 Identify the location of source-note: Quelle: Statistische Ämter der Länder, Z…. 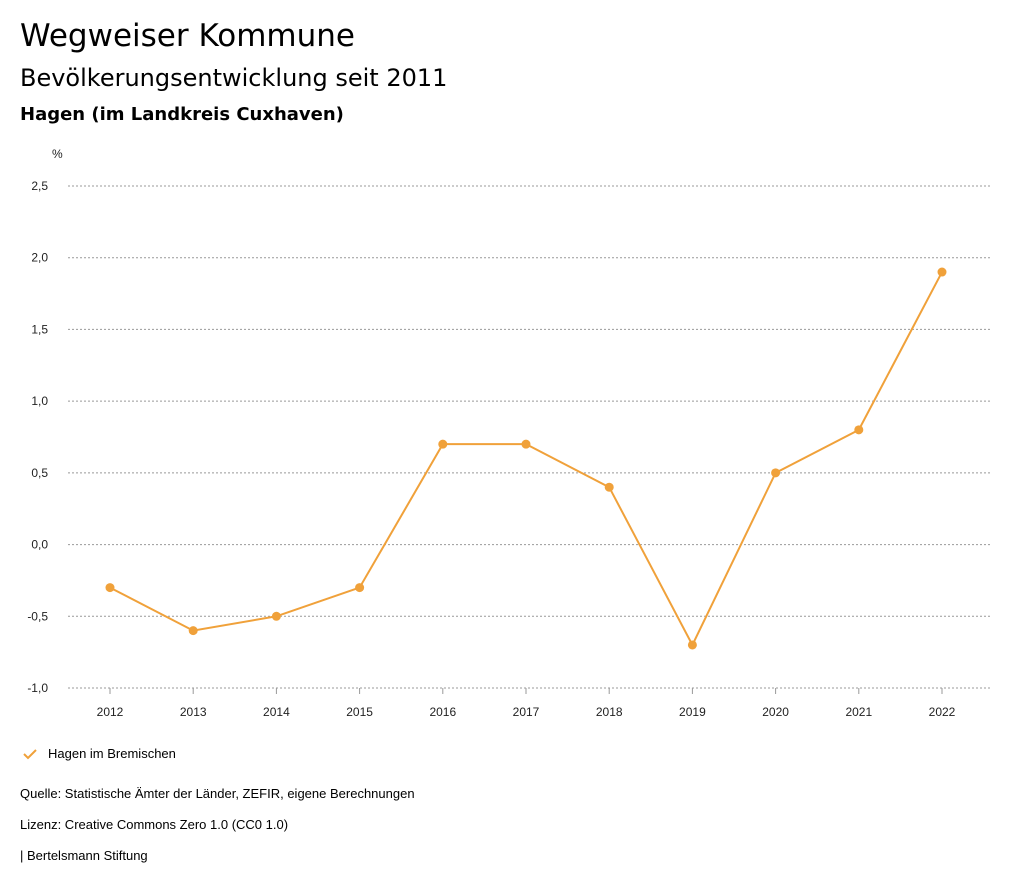
(217, 793).